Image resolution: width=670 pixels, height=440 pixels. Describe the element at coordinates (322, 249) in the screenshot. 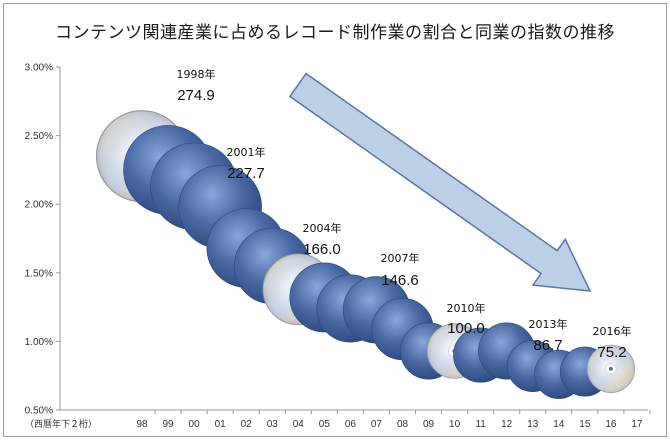

I see `annotation-value: 166.0` at that location.